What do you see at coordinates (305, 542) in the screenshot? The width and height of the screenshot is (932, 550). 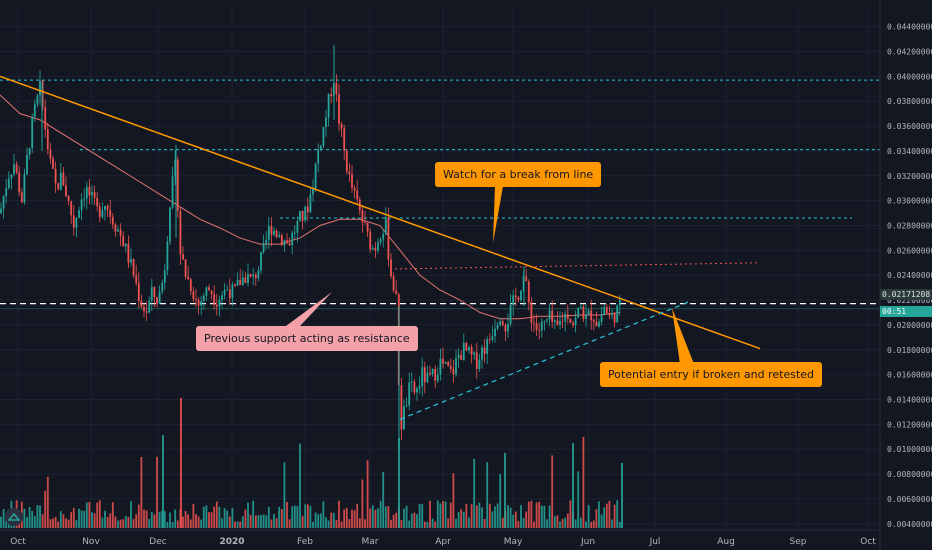 I see `time-tick-label: Feb` at bounding box center [305, 542].